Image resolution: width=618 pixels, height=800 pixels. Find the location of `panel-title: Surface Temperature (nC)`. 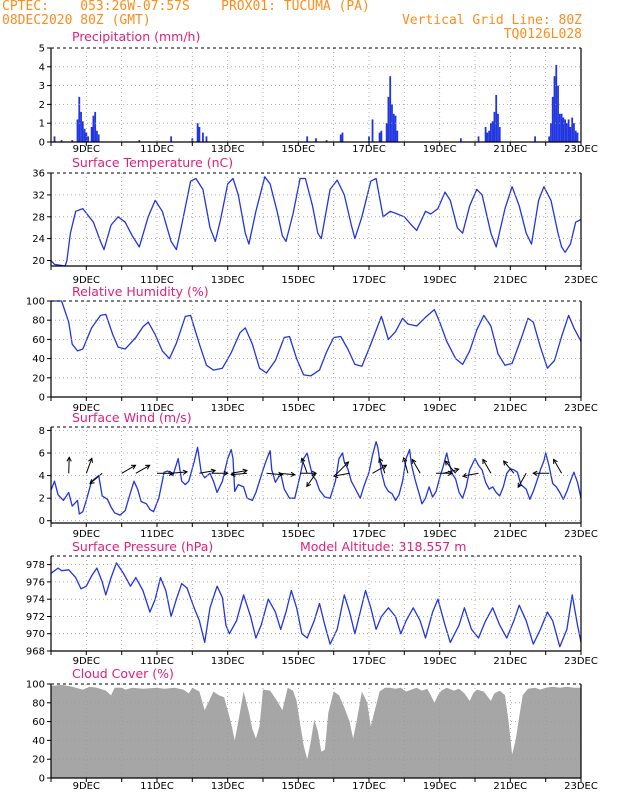

panel-title: Surface Temperature (nC) is located at coordinates (152, 162).